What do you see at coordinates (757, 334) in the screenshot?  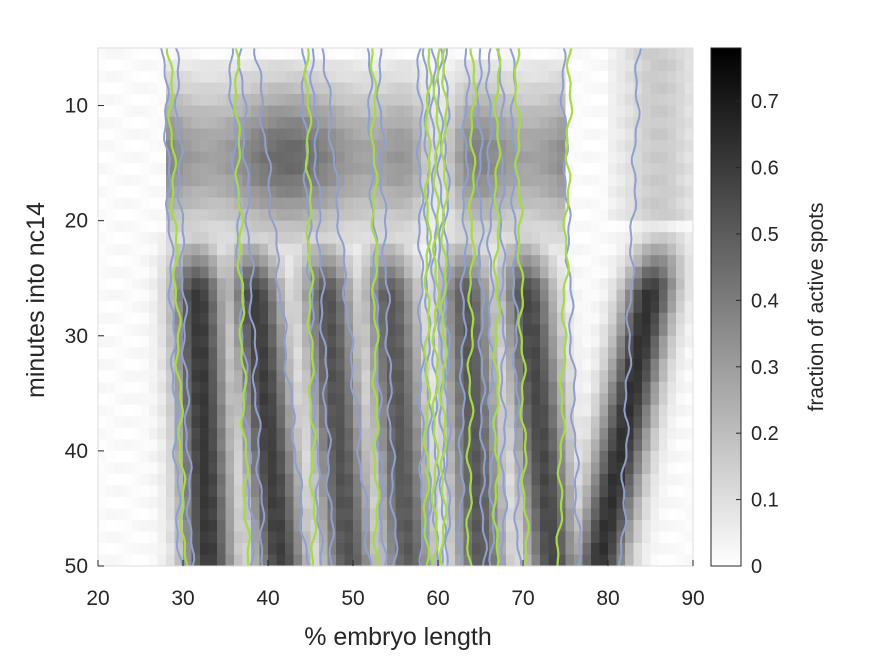 I see `colorbar-ticks: 00.10.20.30.40.50.60.7` at bounding box center [757, 334].